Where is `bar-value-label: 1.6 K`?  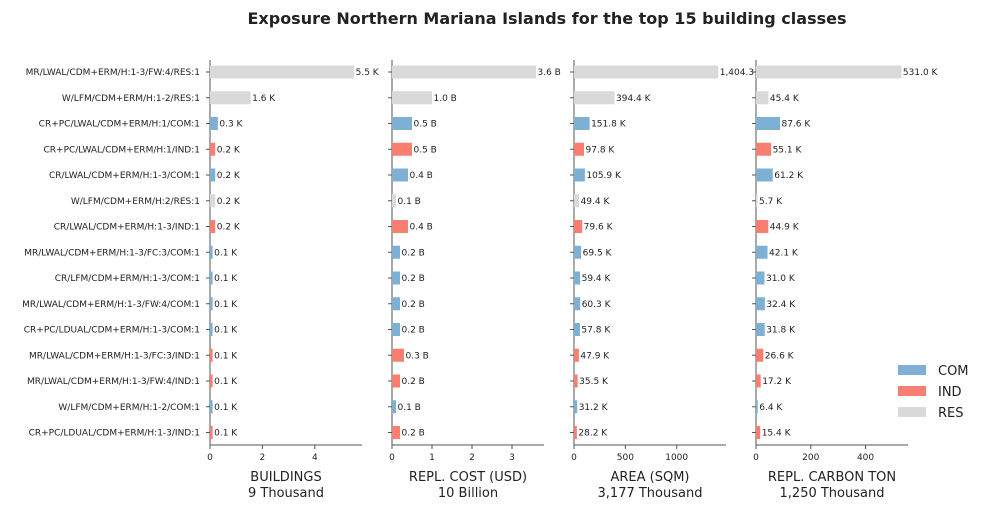
bar-value-label: 1.6 K is located at coordinates (264, 99).